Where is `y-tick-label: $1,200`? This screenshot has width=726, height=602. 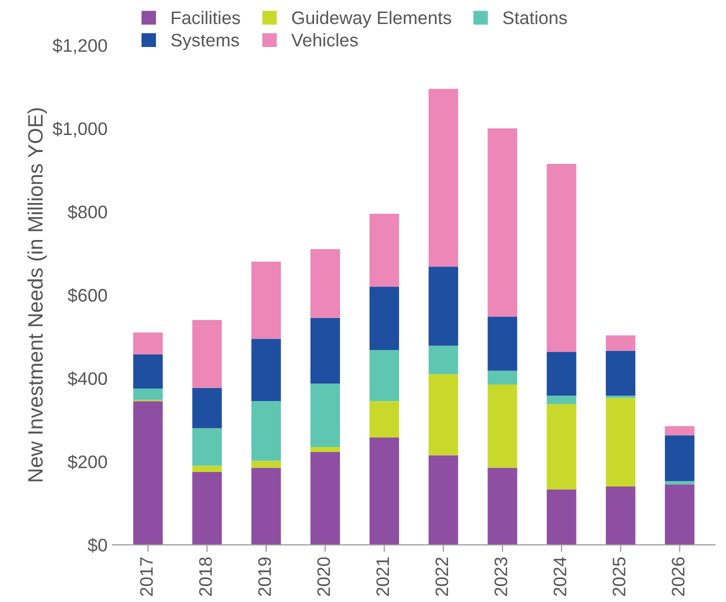 y-tick-label: $1,200 is located at coordinates (79, 46).